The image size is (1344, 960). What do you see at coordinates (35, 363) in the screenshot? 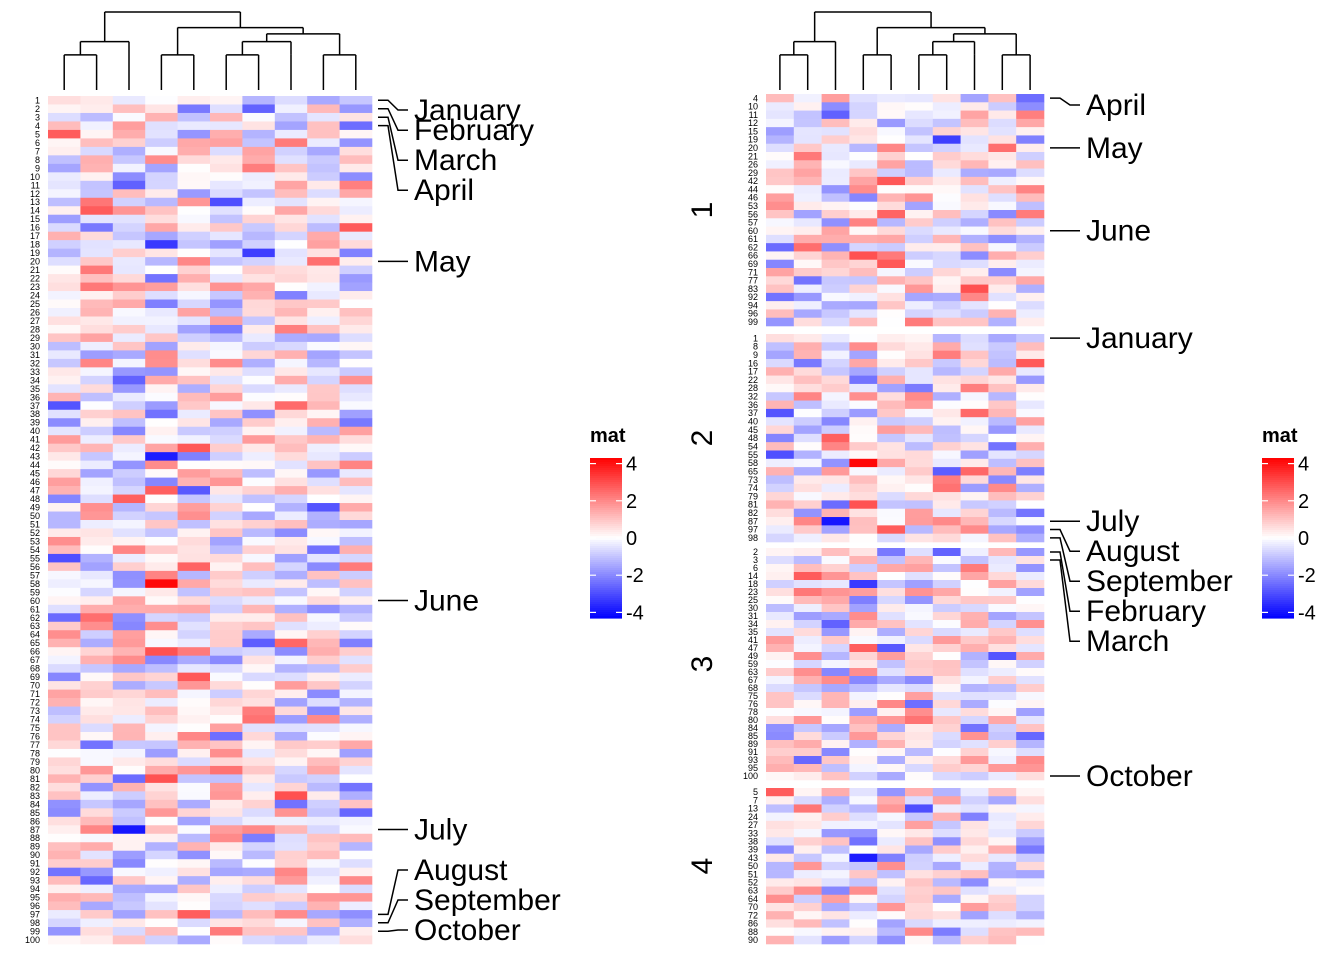
I see `row-label: 32` at bounding box center [35, 363].